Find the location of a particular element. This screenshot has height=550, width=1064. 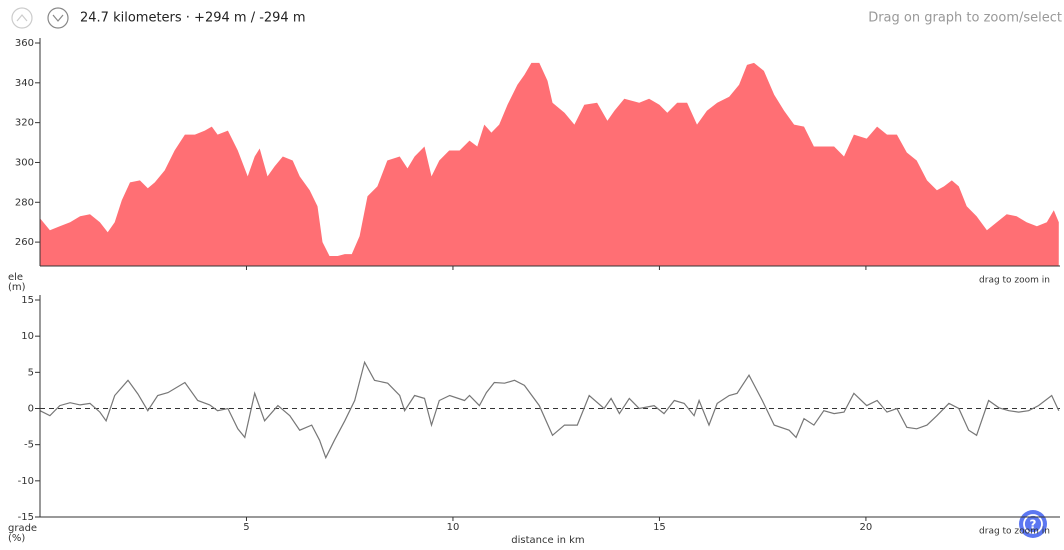

y-tick-label: 280 is located at coordinates (24, 202).